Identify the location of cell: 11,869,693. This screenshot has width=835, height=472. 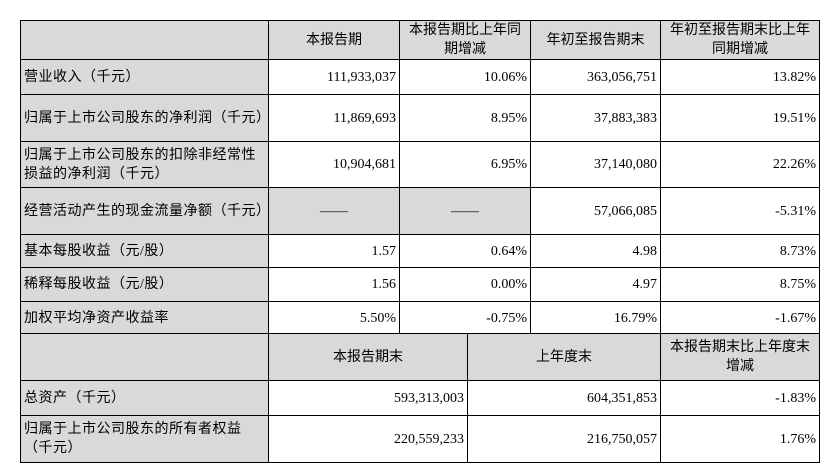
(334, 118).